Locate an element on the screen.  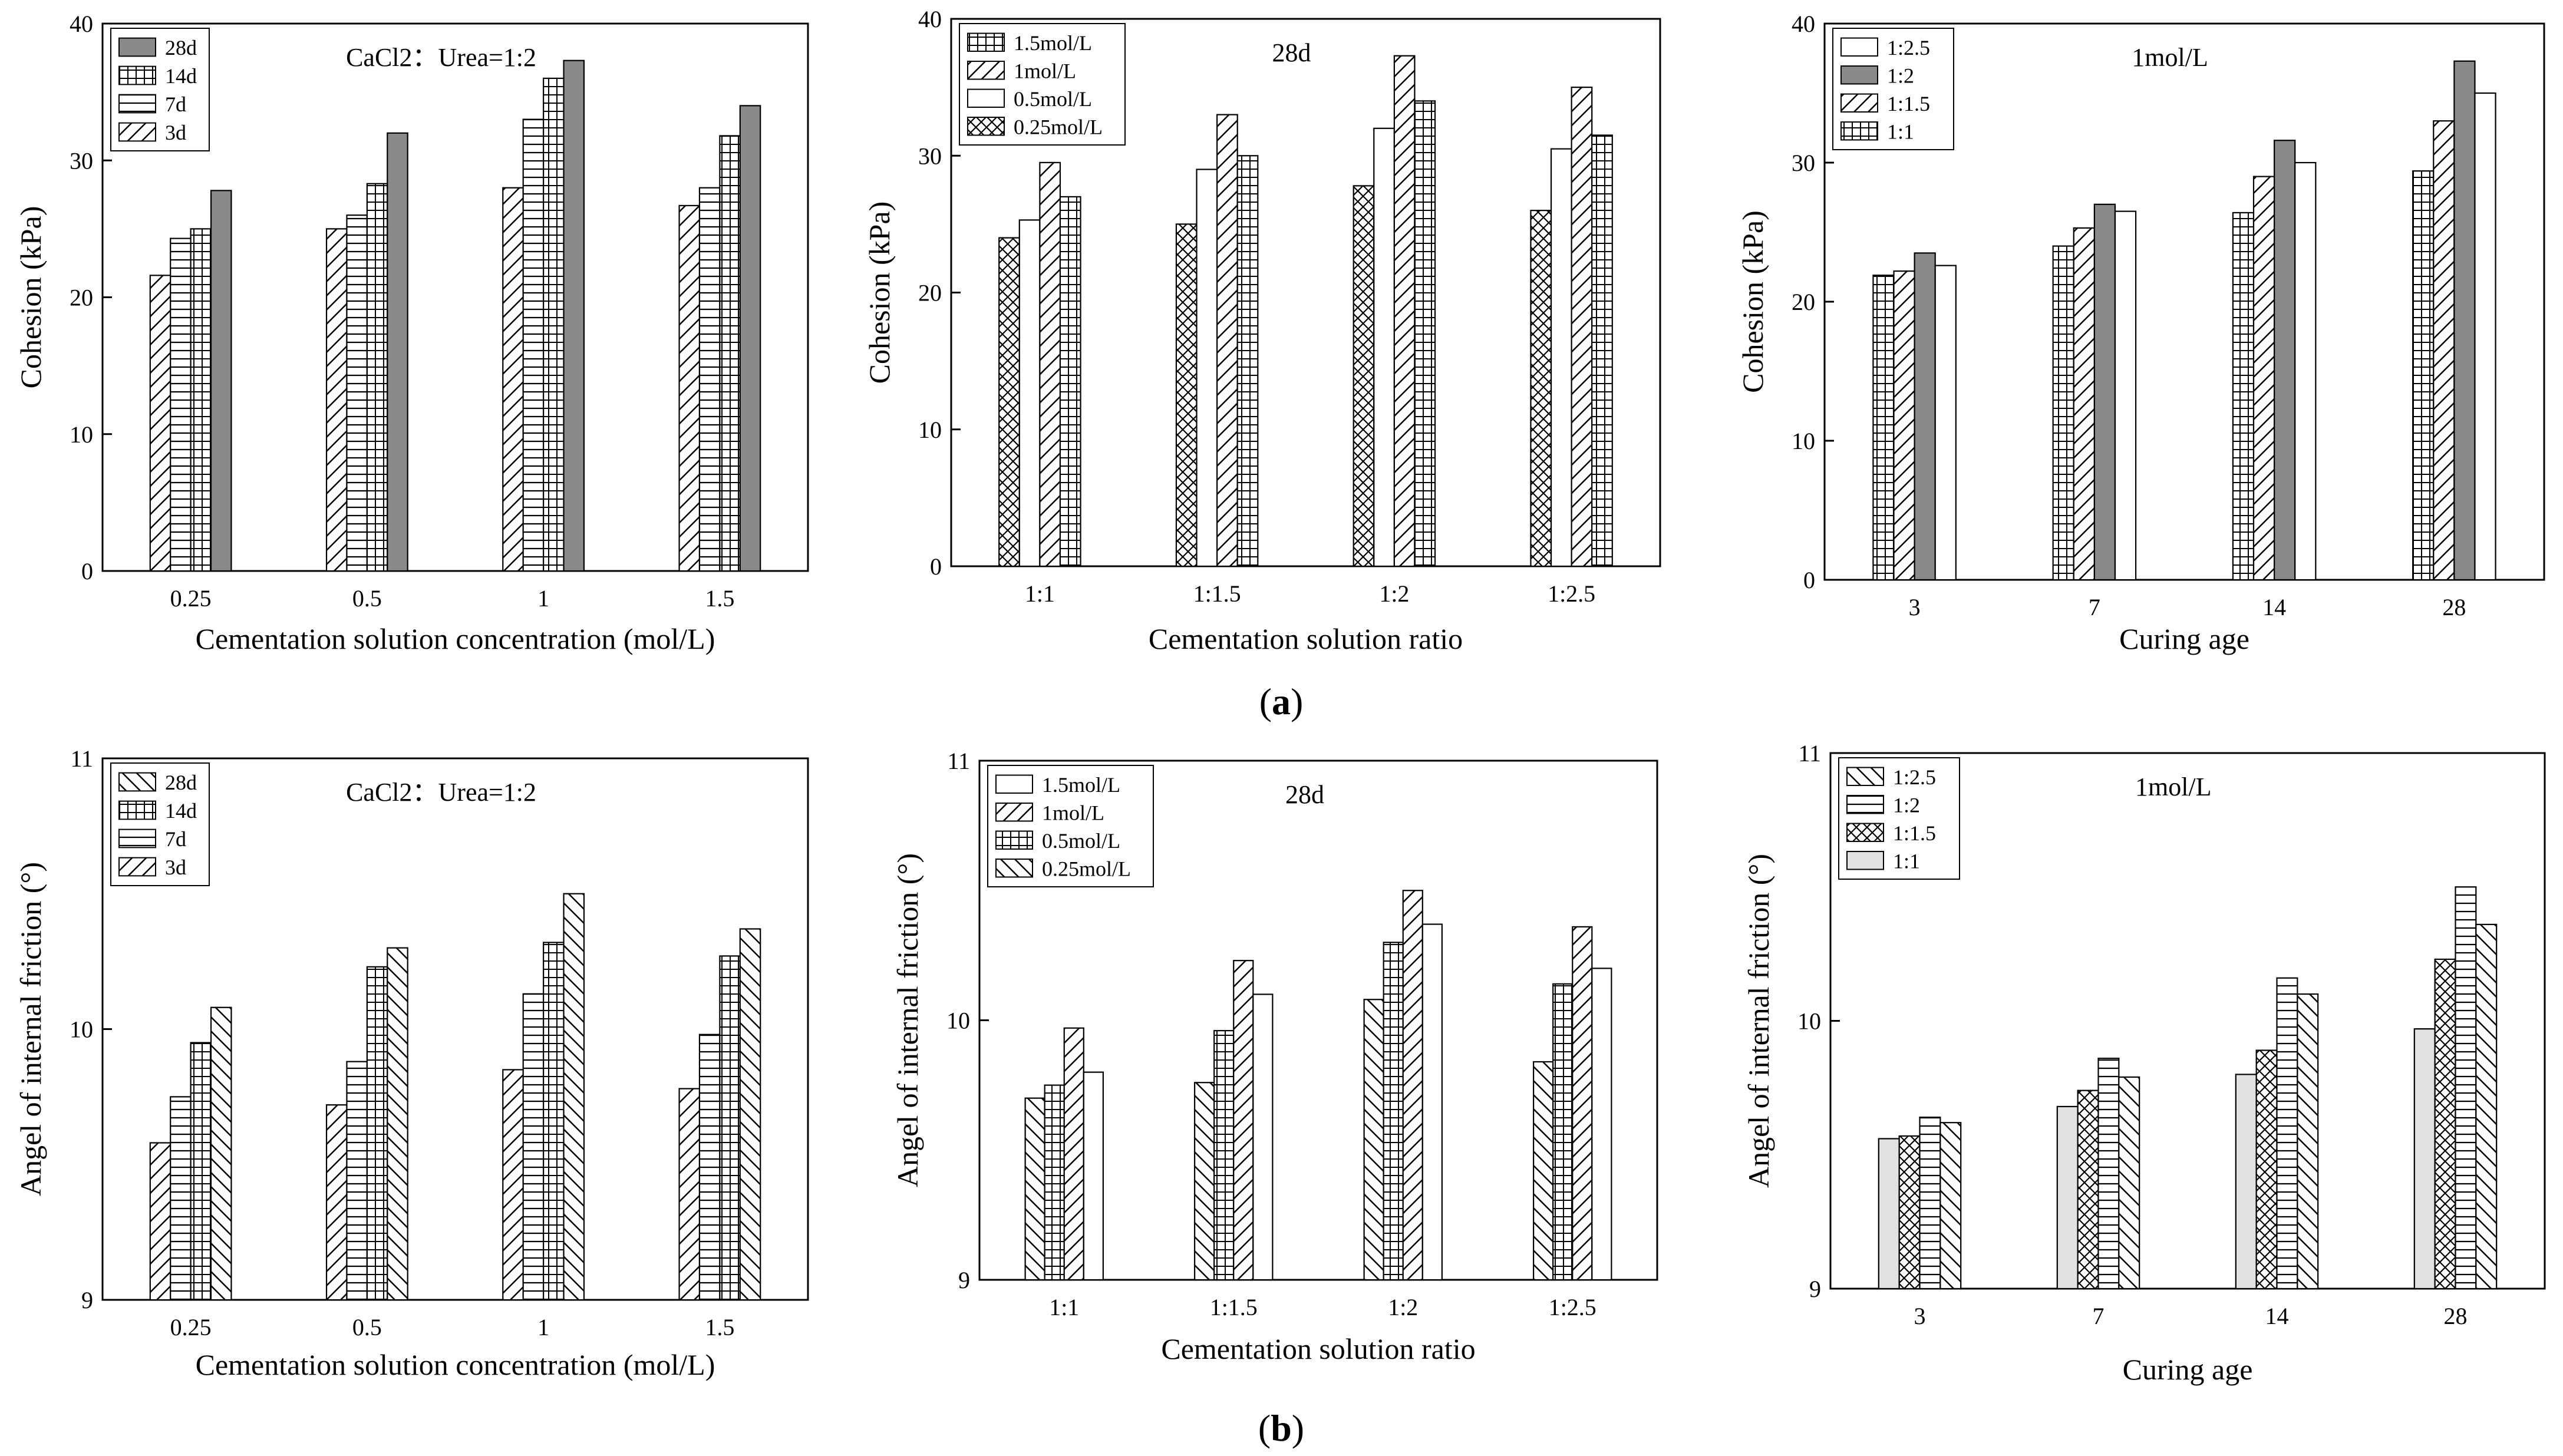
y-tick-label: 30 is located at coordinates (81, 160).